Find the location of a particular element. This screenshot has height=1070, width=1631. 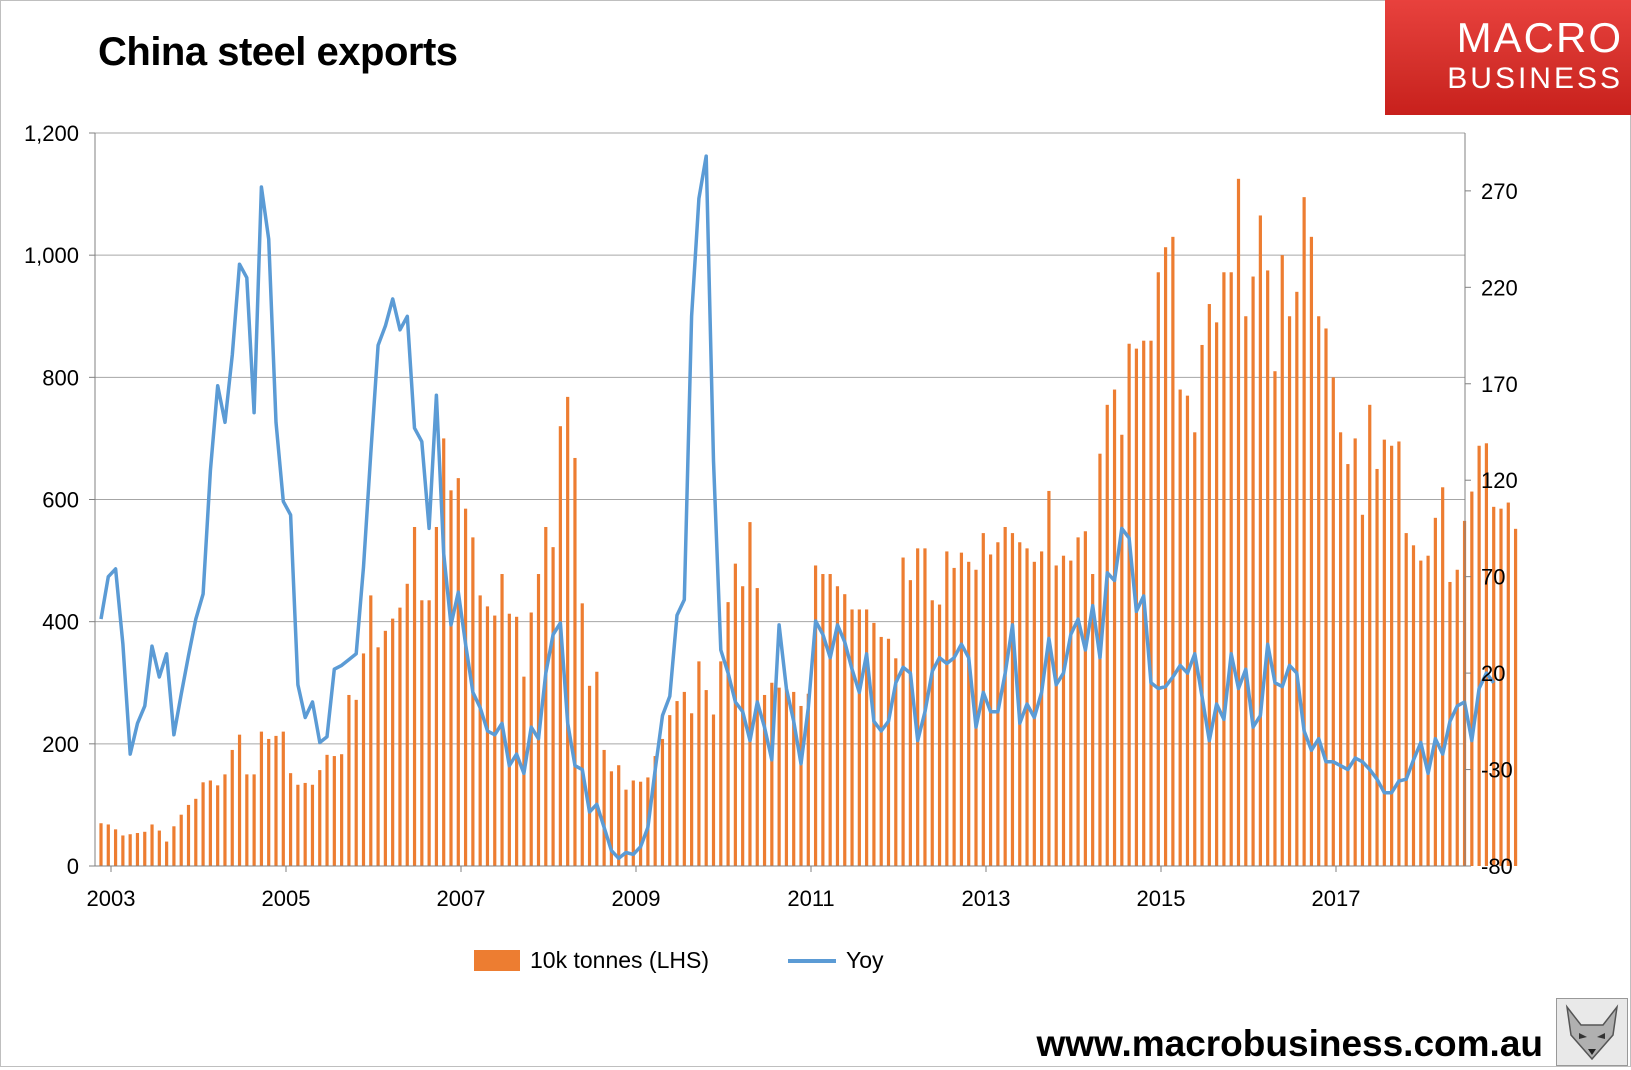

legend-bar-label: 10k tonnes (LHS) is located at coordinates (619, 960).